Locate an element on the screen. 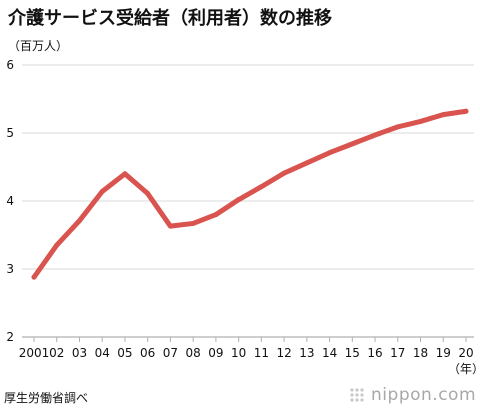  brand-logo: nippon.com is located at coordinates (412, 395).